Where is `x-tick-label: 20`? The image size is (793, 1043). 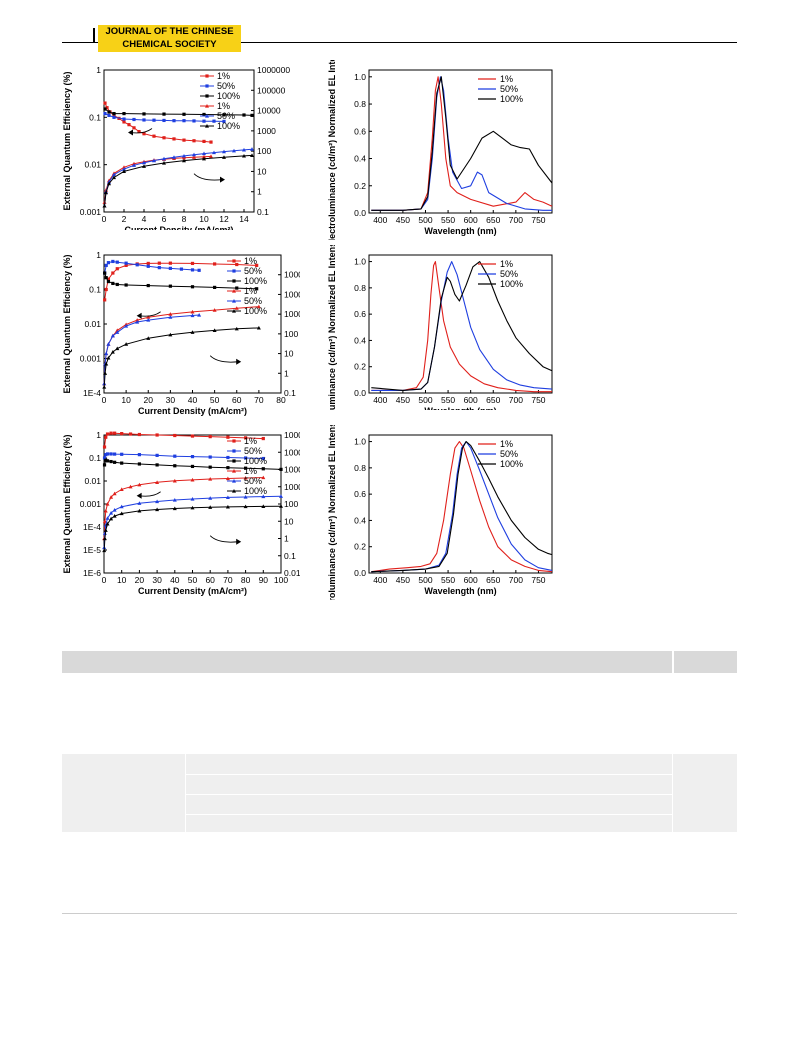 x-tick-label: 20 is located at coordinates (149, 400).